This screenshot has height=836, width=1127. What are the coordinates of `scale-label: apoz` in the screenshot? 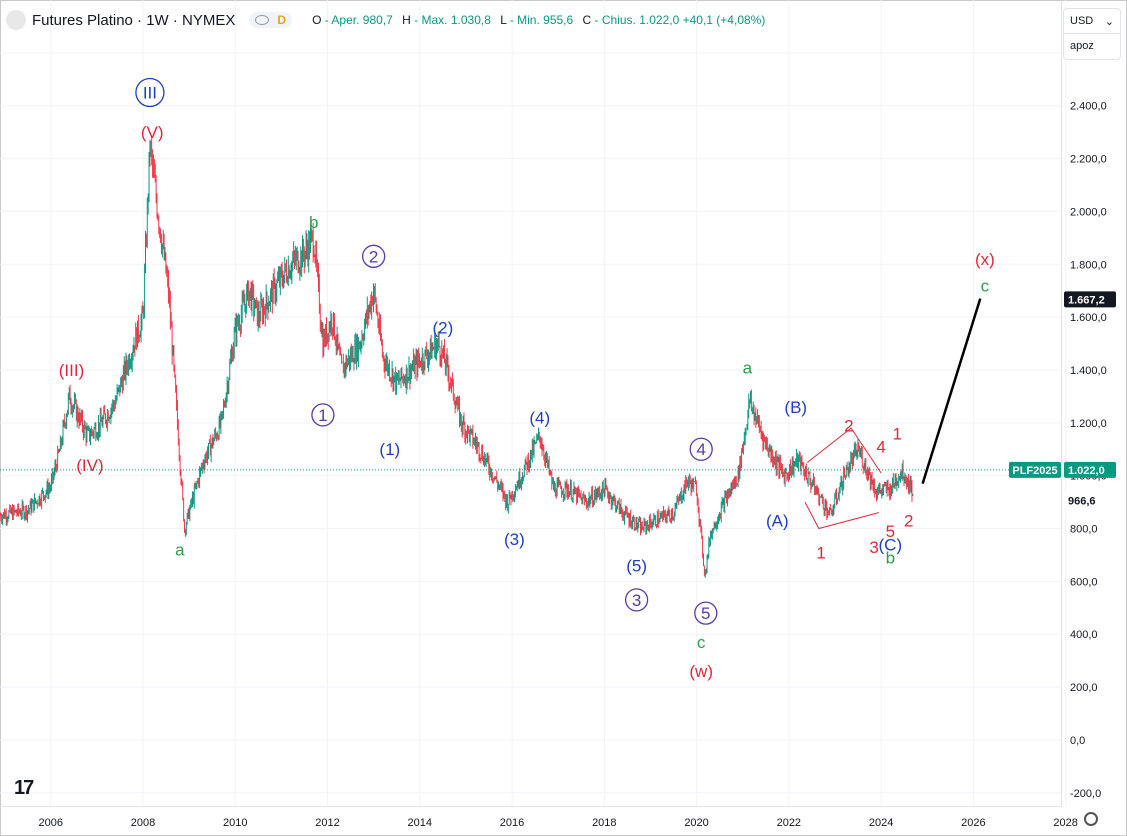 It's located at (1082, 45).